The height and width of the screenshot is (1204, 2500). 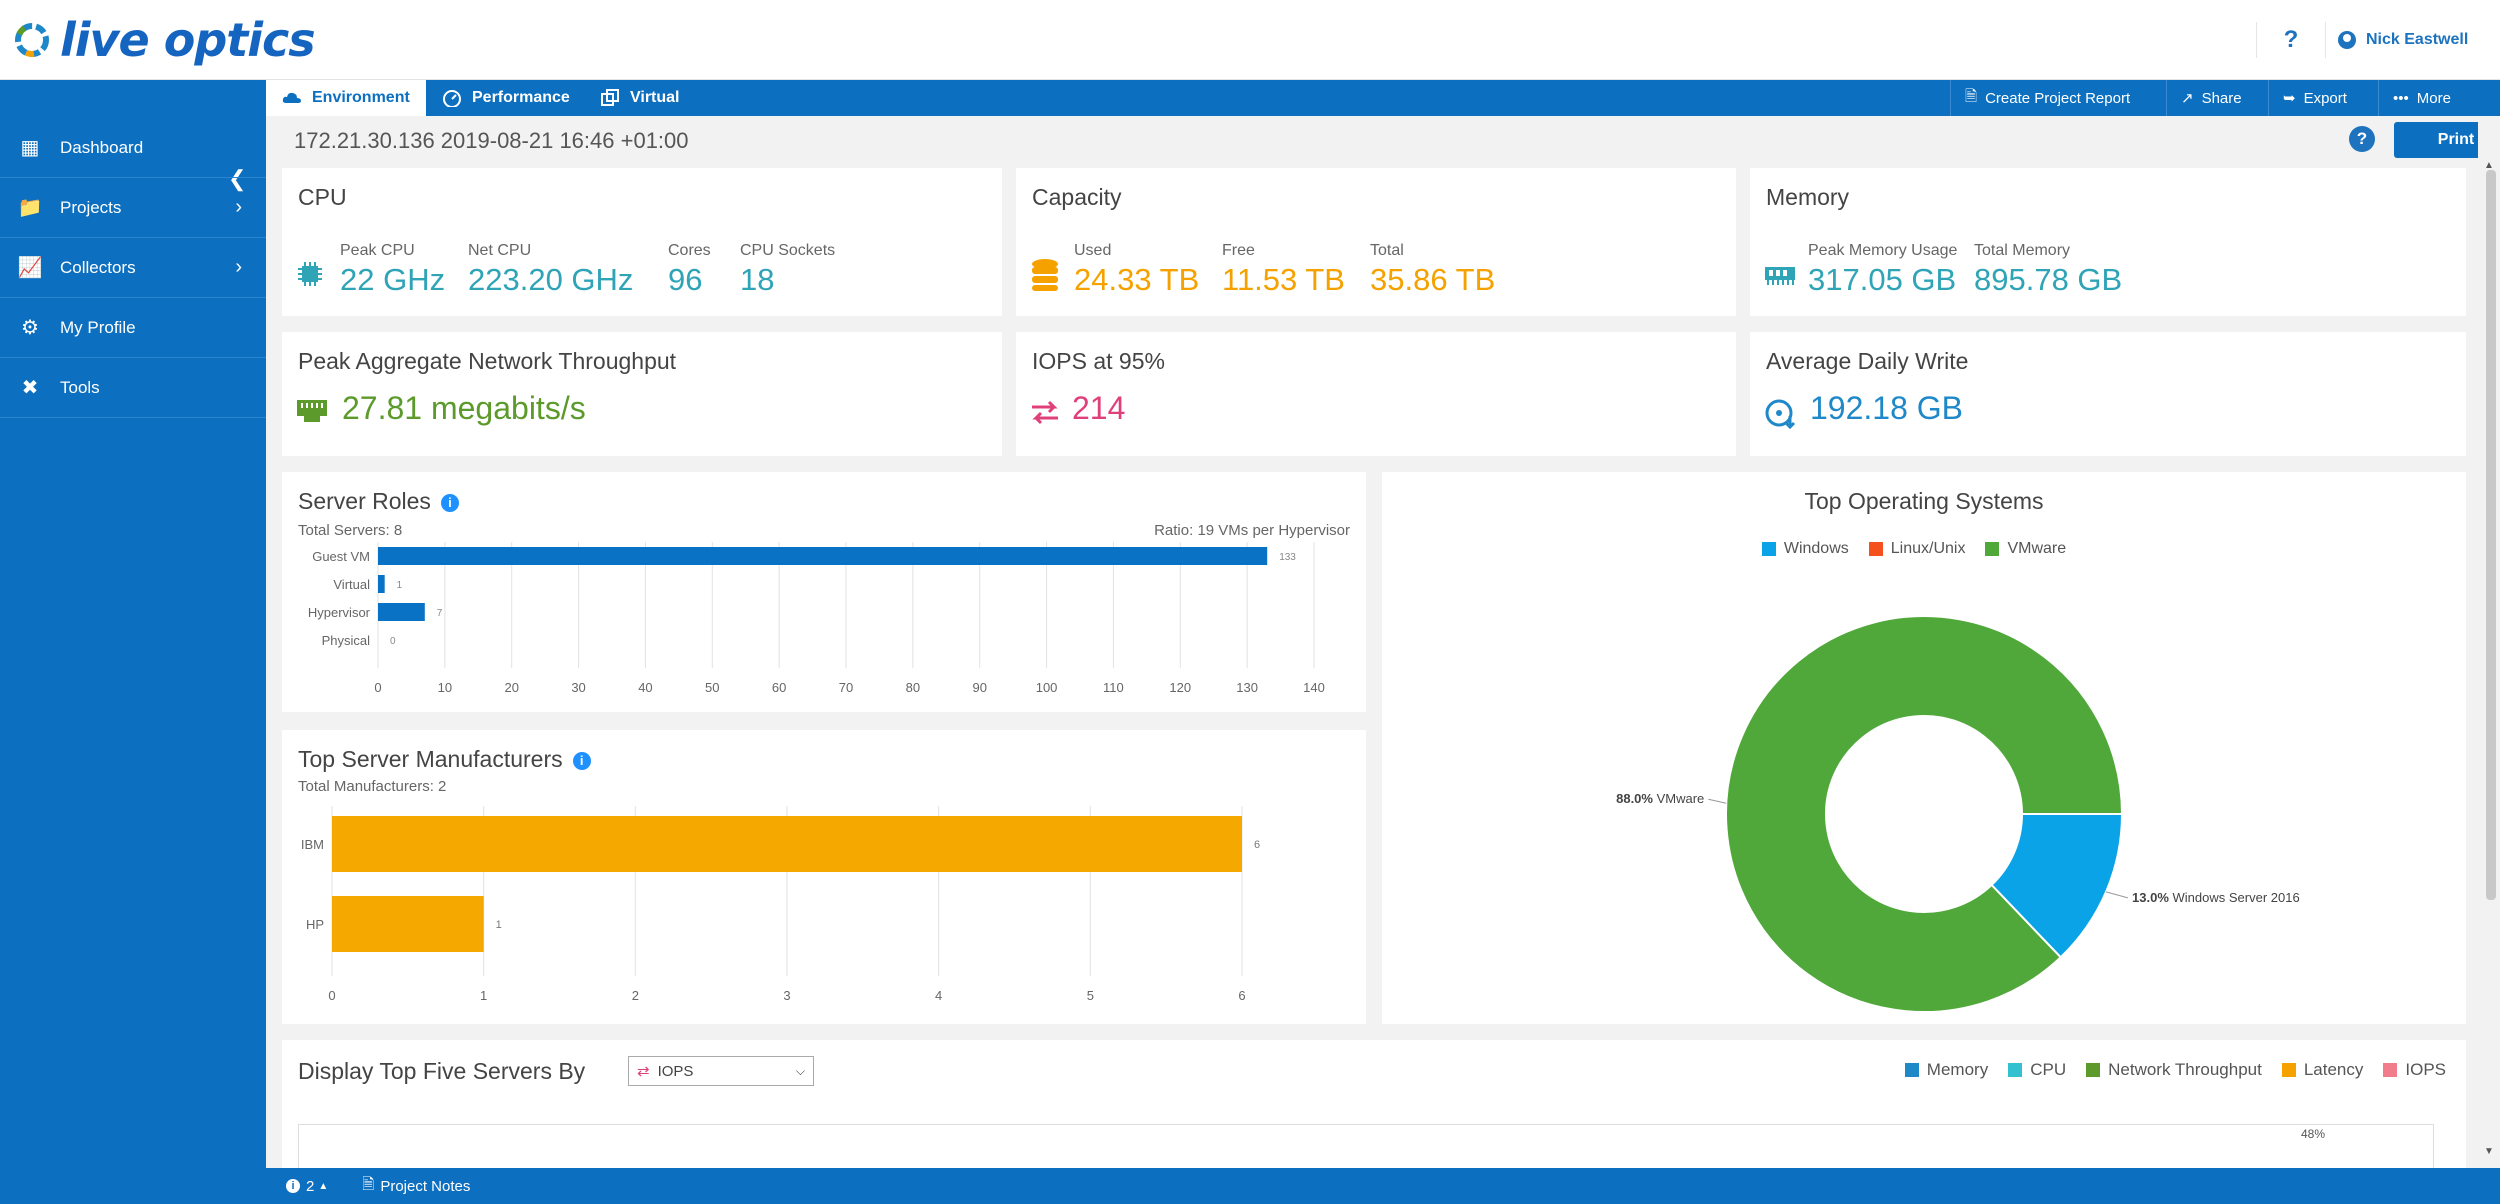 I want to click on x-tick-label: 110, so click(x=1113, y=687).